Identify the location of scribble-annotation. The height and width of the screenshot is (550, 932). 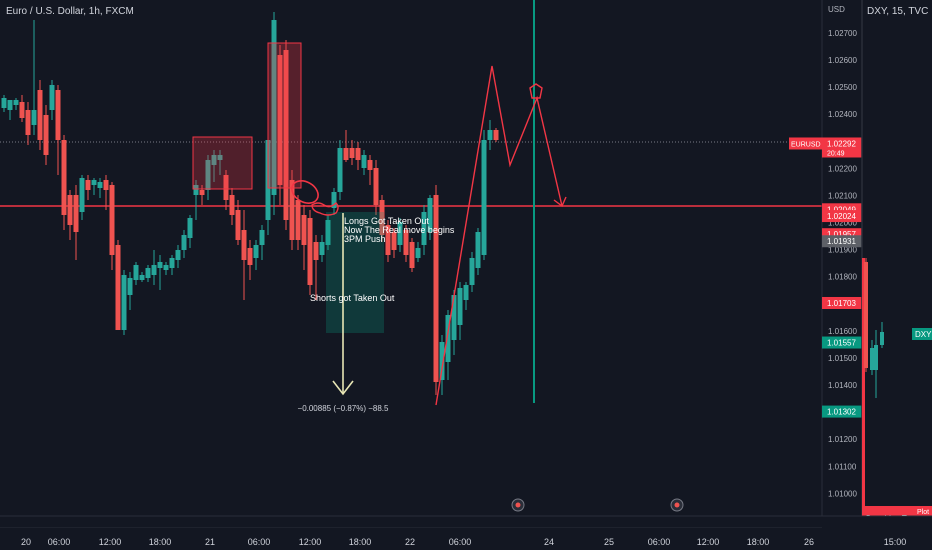
(325, 209).